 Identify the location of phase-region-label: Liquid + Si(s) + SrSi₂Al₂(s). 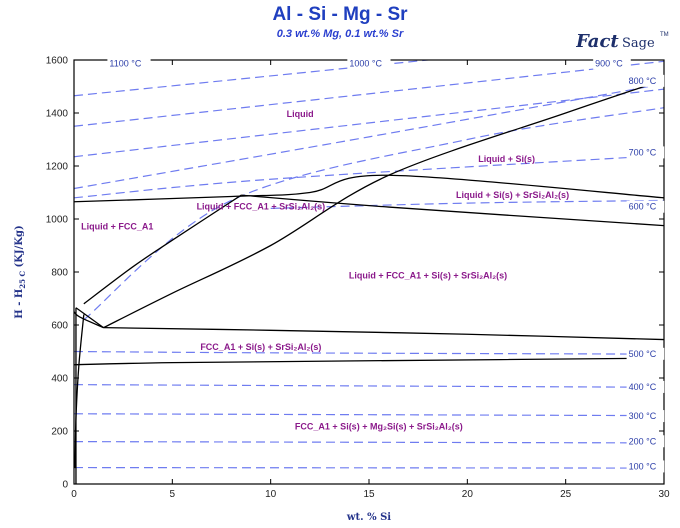
(512, 195).